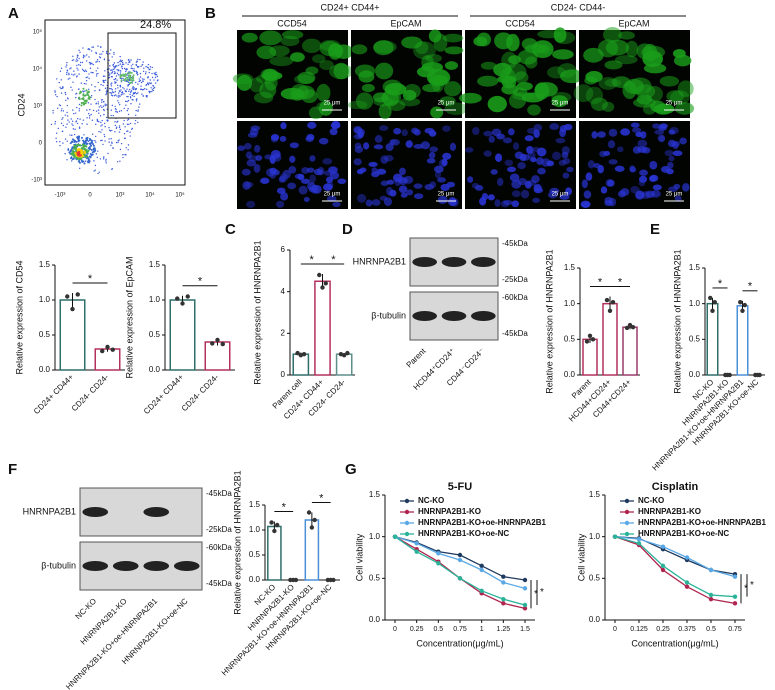 This screenshot has height=690, width=775. What do you see at coordinates (283, 332) in the screenshot?
I see `y-tick-label: 2` at bounding box center [283, 332].